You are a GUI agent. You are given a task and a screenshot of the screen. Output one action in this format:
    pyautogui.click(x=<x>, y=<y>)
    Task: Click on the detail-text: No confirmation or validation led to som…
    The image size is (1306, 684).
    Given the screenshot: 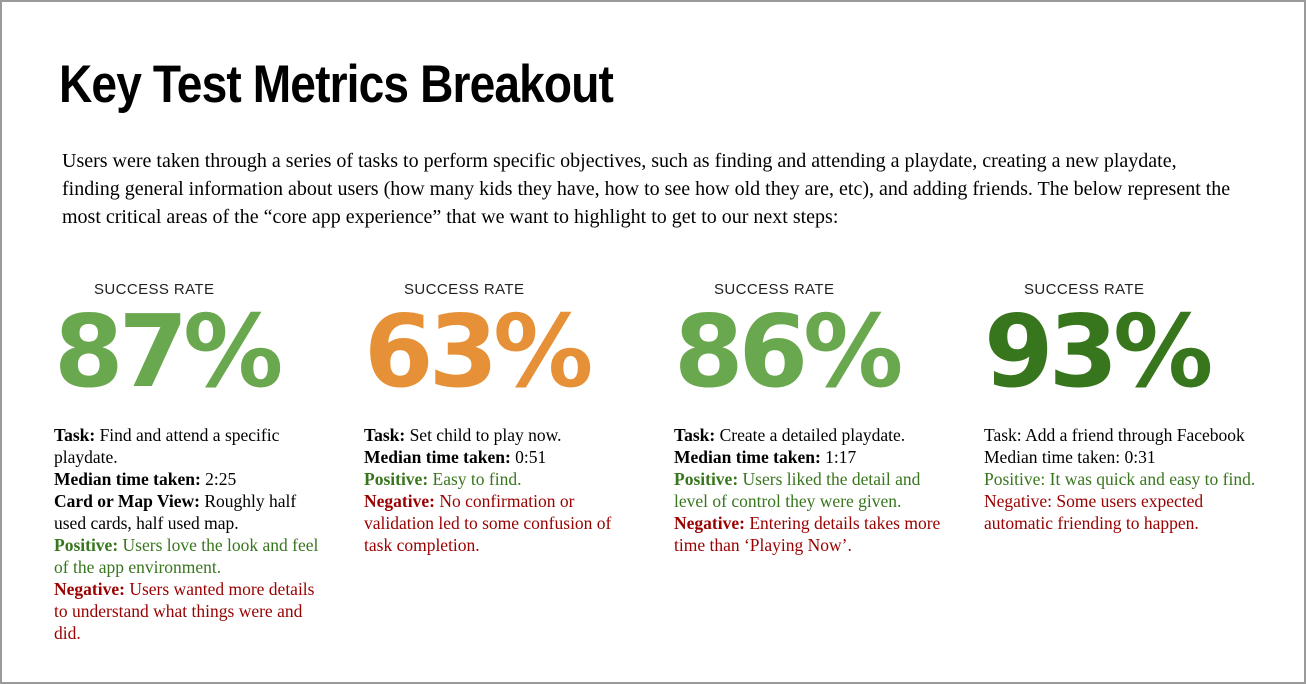 What is the action you would take?
    pyautogui.click(x=488, y=523)
    